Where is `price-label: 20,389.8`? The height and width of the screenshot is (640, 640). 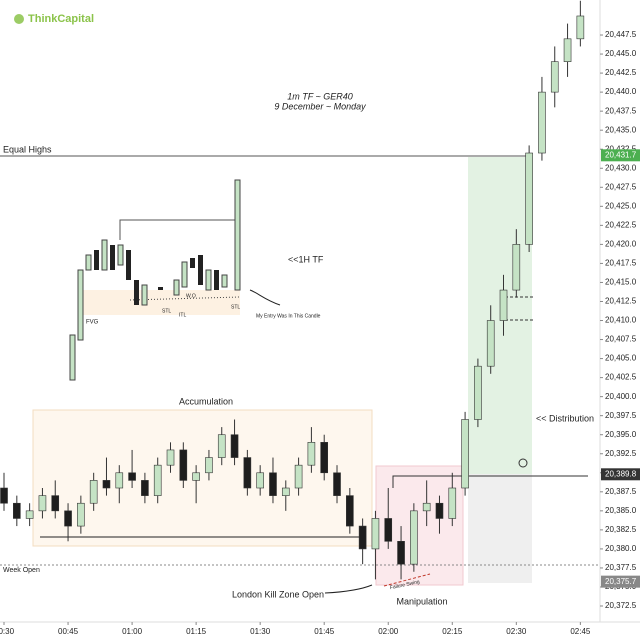 price-label: 20,389.8 is located at coordinates (621, 473).